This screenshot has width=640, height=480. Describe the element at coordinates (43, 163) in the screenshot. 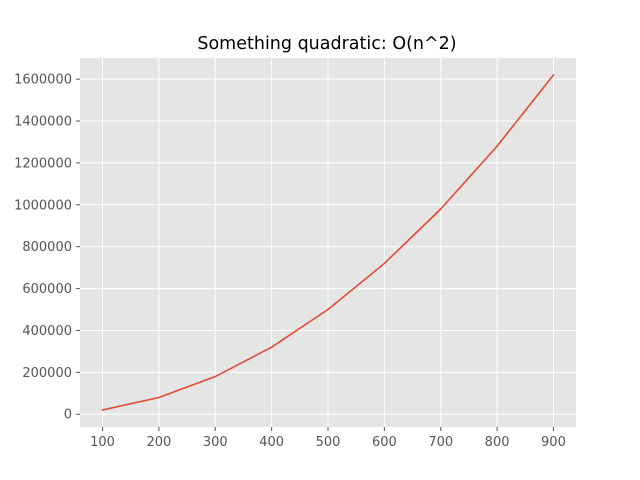

I see `y-tick-label: 1200000` at that location.